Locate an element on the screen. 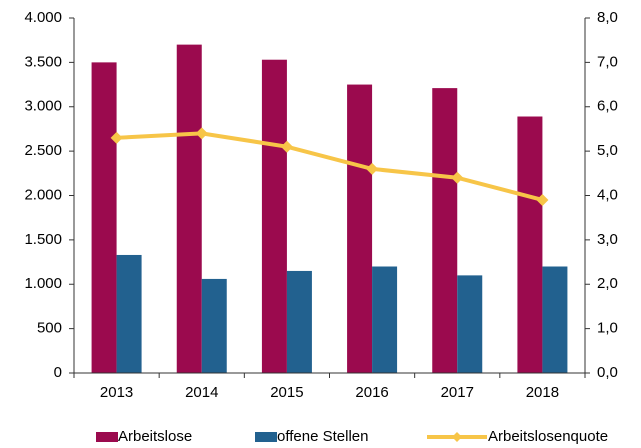 The height and width of the screenshot is (448, 641). x-tick-label: 2018 is located at coordinates (542, 392).